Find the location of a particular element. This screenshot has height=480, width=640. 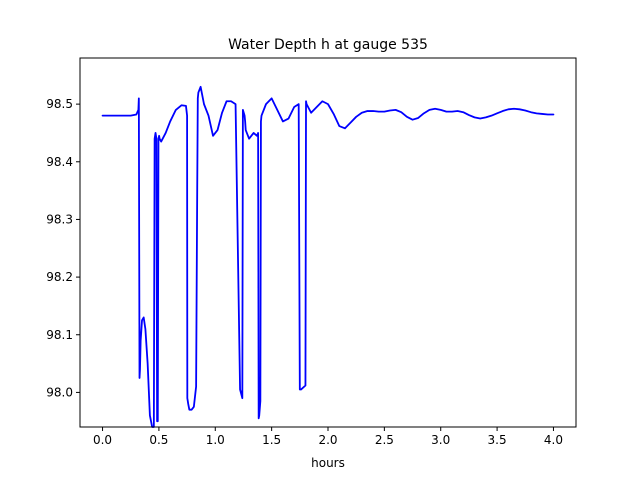

y-tick-label: 98.5 is located at coordinates (59, 104).